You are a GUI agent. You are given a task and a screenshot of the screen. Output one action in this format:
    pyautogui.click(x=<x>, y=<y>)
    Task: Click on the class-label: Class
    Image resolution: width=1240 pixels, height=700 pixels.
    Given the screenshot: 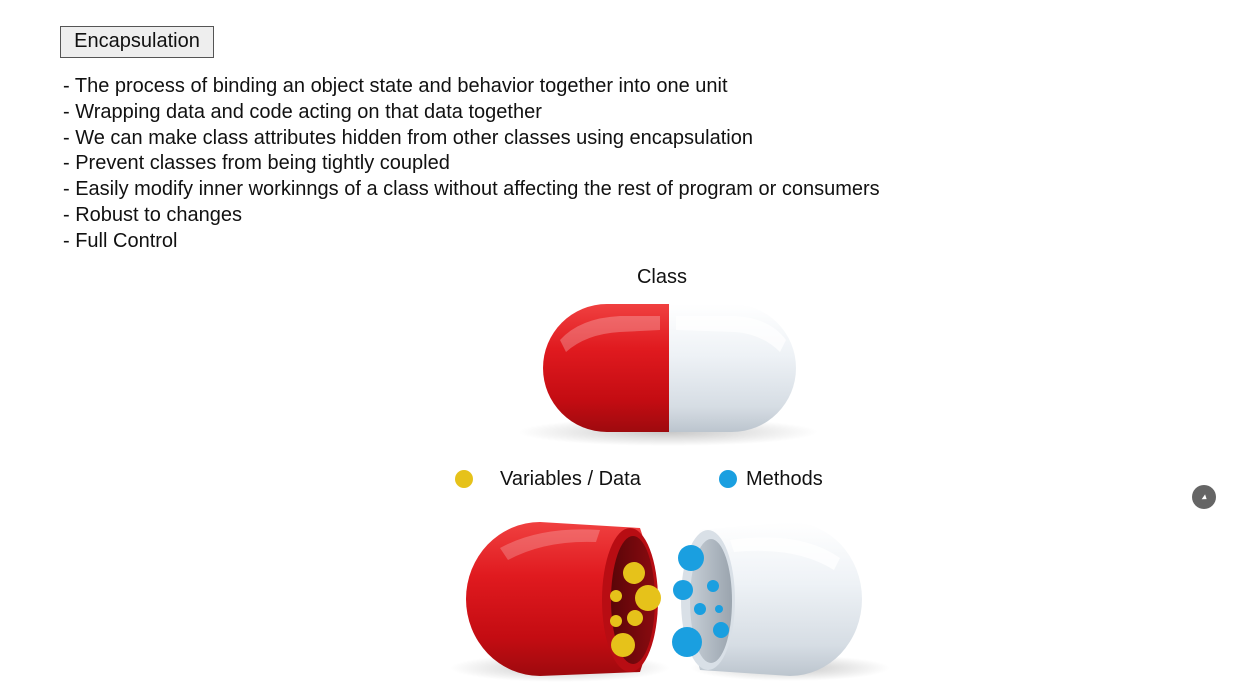 What is the action you would take?
    pyautogui.click(x=661, y=277)
    